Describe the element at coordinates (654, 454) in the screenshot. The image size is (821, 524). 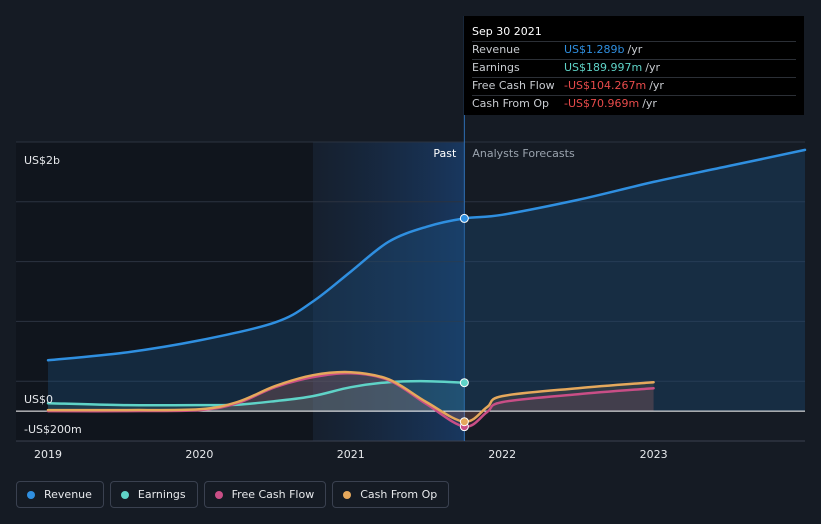
I see `x-tick-label: 2023` at that location.